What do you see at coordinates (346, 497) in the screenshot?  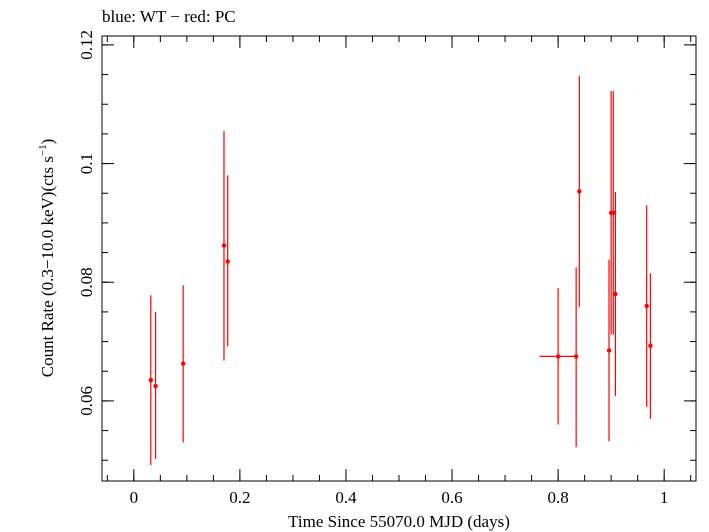 I see `x-tick-label: 0.4` at bounding box center [346, 497].